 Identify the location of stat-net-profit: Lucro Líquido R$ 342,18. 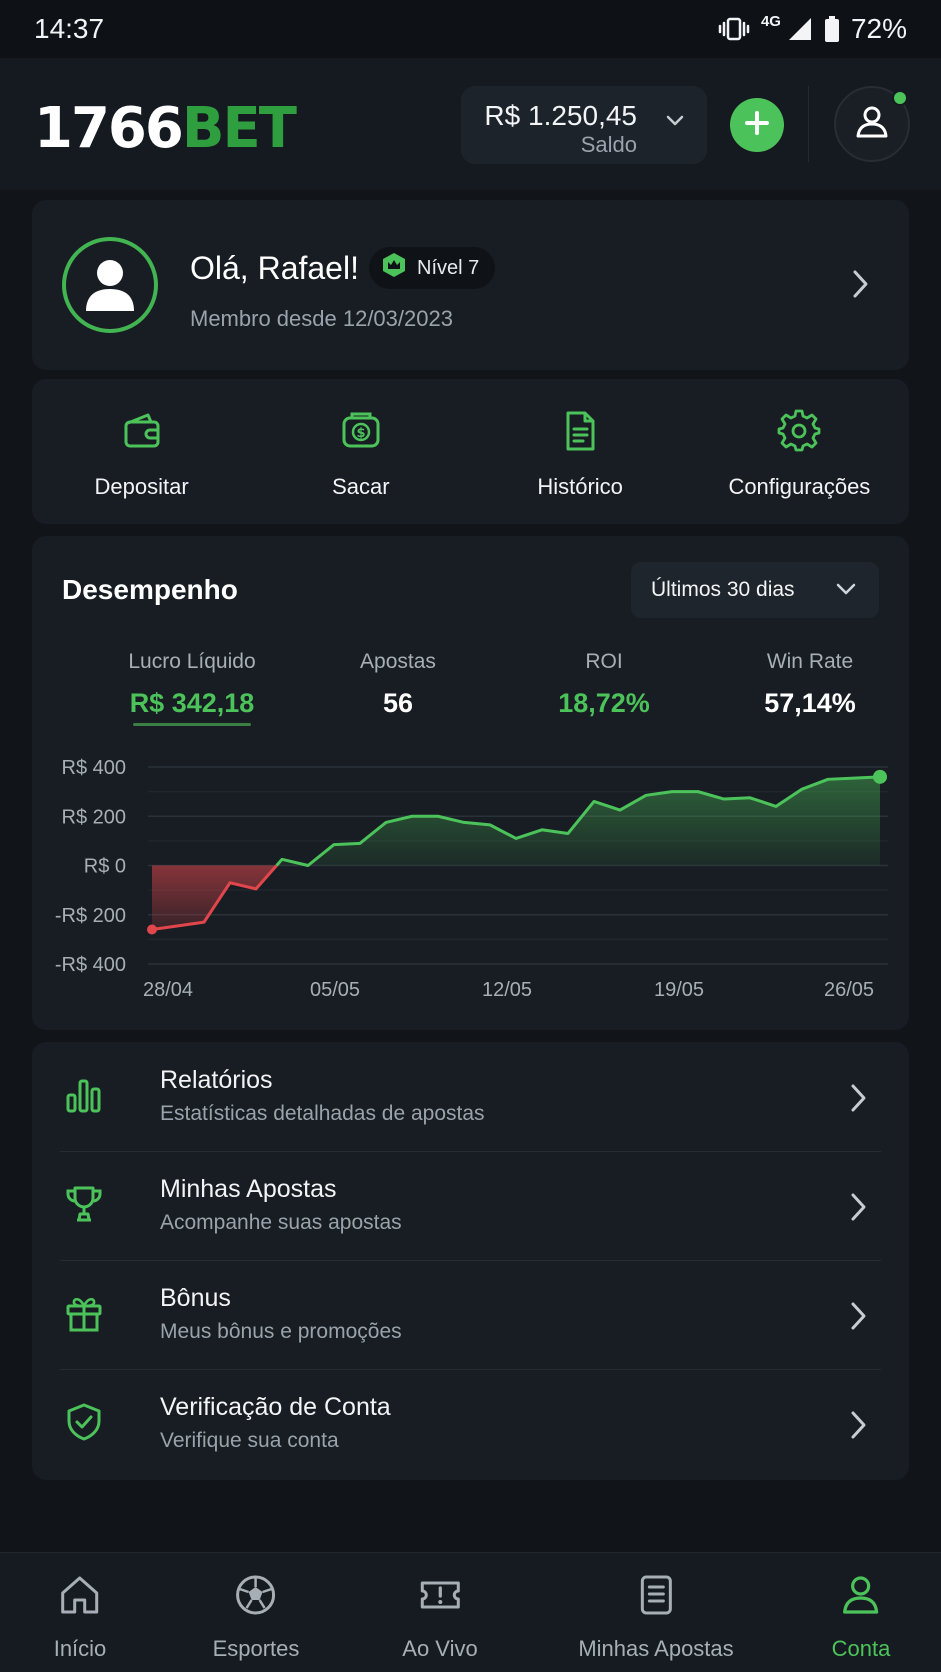
(192, 688).